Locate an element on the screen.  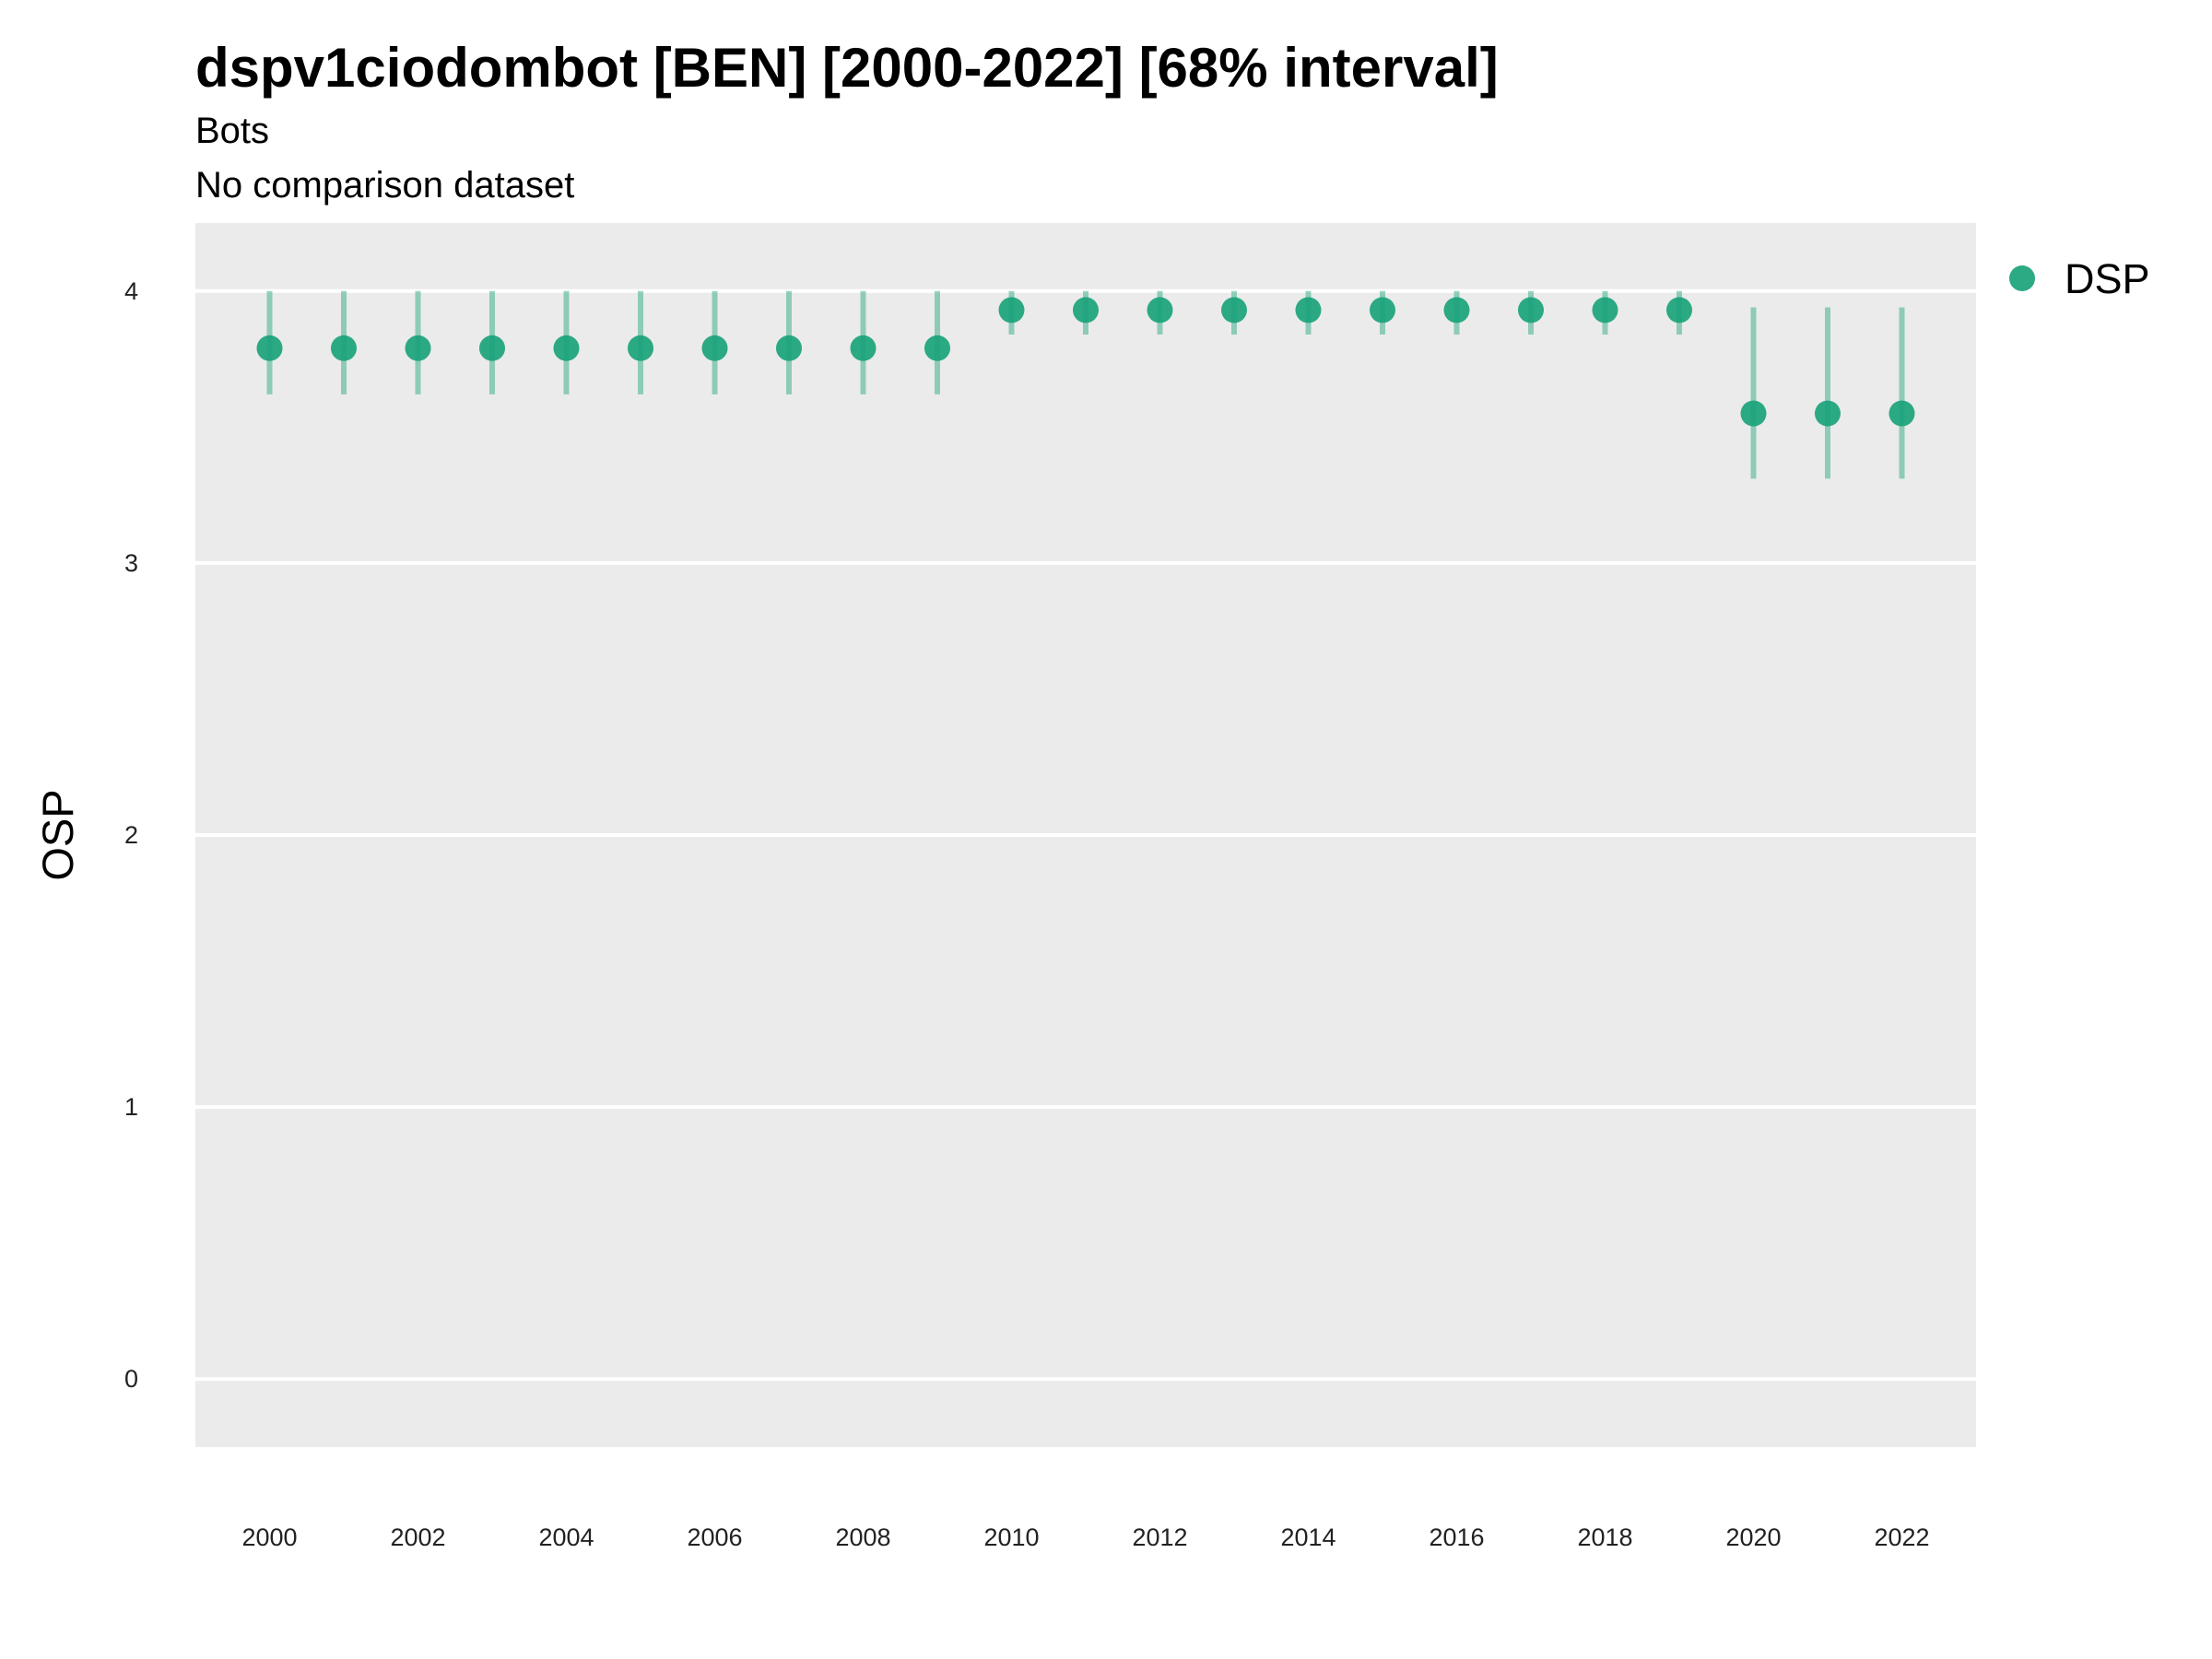
data-point-2012 is located at coordinates (1160, 310).